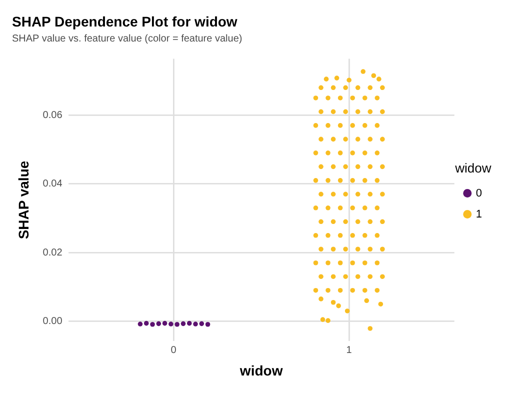 The width and height of the screenshot is (510, 401). Describe the element at coordinates (127, 39) in the screenshot. I see `chart-subtitle: SHAP value vs. feature value (color = feature value)` at that location.